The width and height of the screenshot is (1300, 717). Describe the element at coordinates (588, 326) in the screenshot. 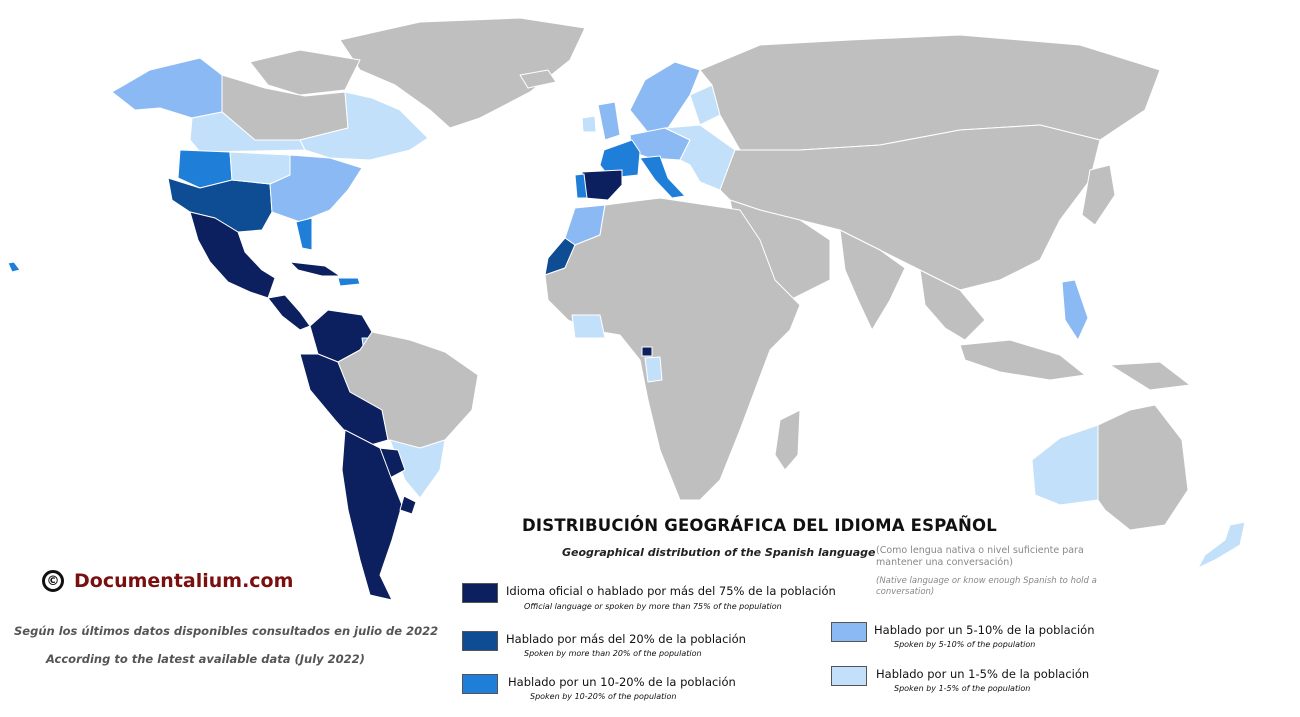

I see `west-africa-coast` at that location.